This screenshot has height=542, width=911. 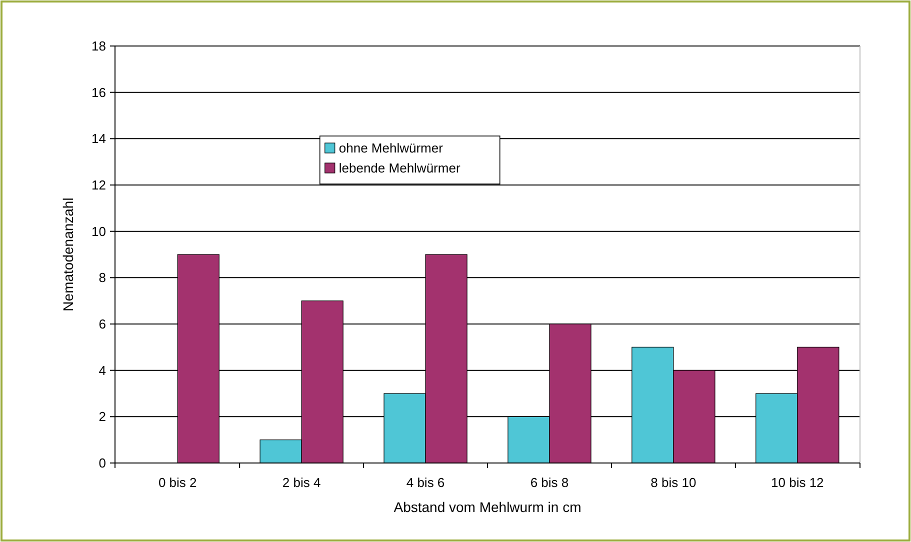 I want to click on x-tick-label: 0 bis 2, so click(x=177, y=482).